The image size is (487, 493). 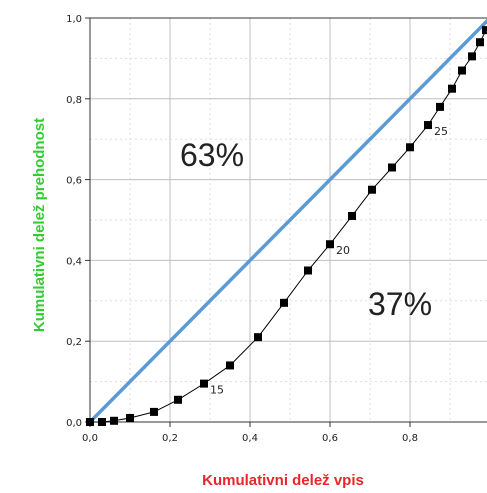 What do you see at coordinates (74, 181) in the screenshot?
I see `y-tick-label: 0,6` at bounding box center [74, 181].